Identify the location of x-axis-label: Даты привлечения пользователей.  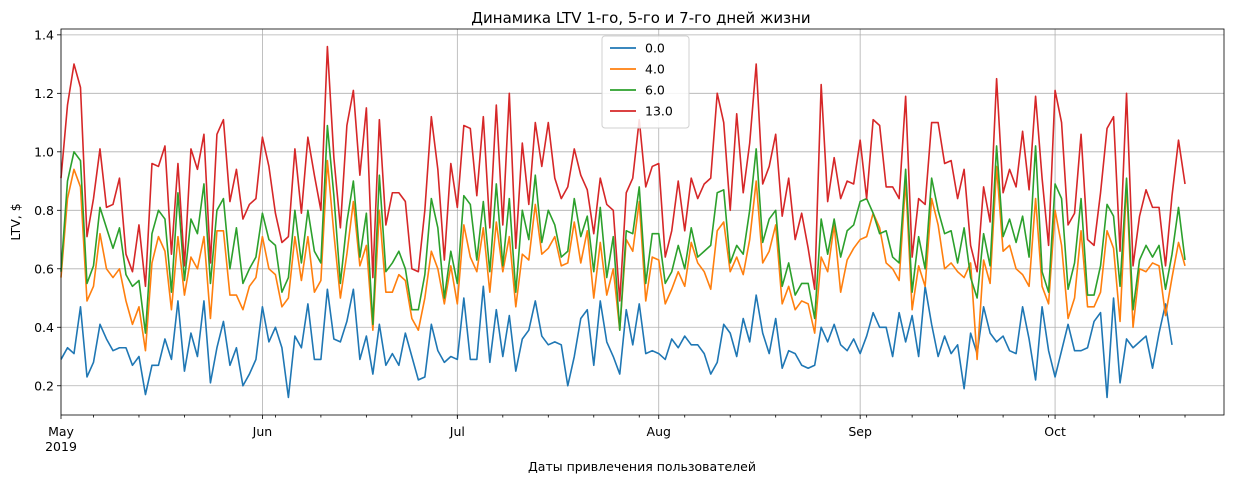
(642, 466).